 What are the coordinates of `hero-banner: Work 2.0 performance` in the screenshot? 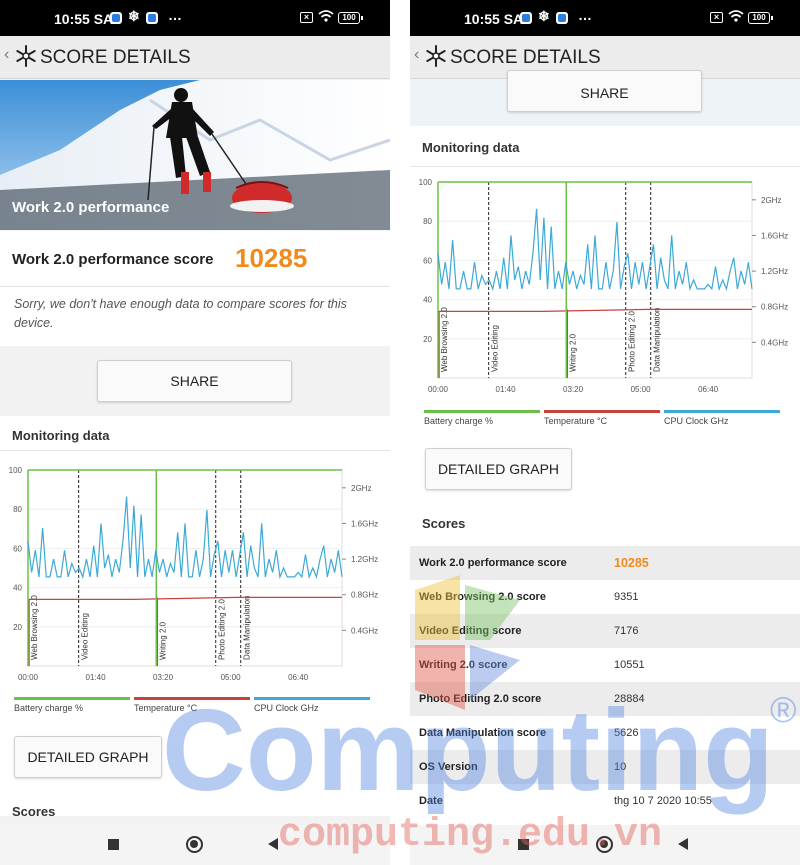 It's located at (195, 155).